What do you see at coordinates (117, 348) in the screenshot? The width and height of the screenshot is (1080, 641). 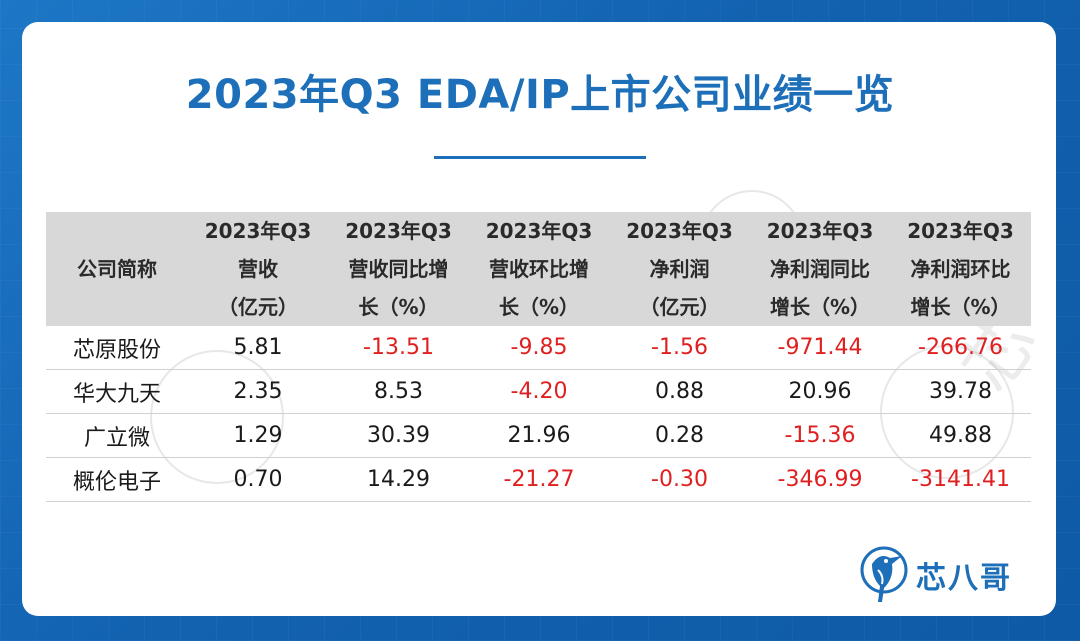 I see `company-name-cell: 芯原股份` at bounding box center [117, 348].